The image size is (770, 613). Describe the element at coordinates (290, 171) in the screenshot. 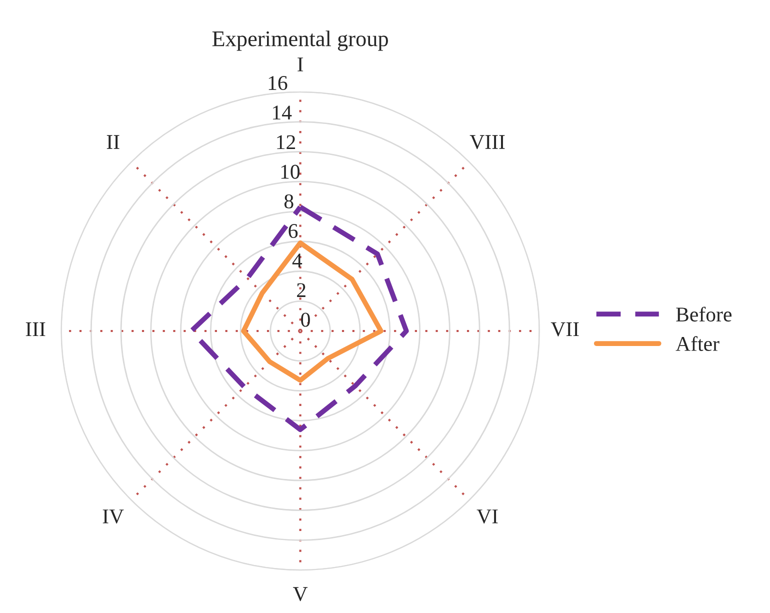

I see `y-tick-label: 10` at that location.